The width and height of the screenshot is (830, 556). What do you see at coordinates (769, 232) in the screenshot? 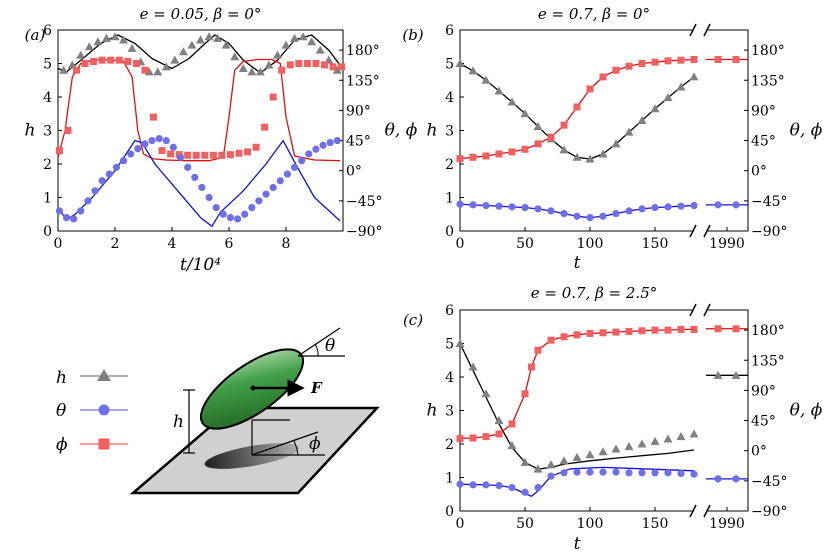
I see `y-right-tick-label: −90°` at bounding box center [769, 232].